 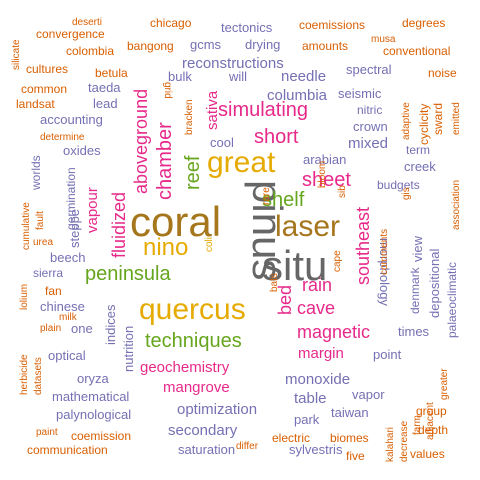 What do you see at coordinates (307, 419) in the screenshot?
I see `word-park: park` at bounding box center [307, 419].